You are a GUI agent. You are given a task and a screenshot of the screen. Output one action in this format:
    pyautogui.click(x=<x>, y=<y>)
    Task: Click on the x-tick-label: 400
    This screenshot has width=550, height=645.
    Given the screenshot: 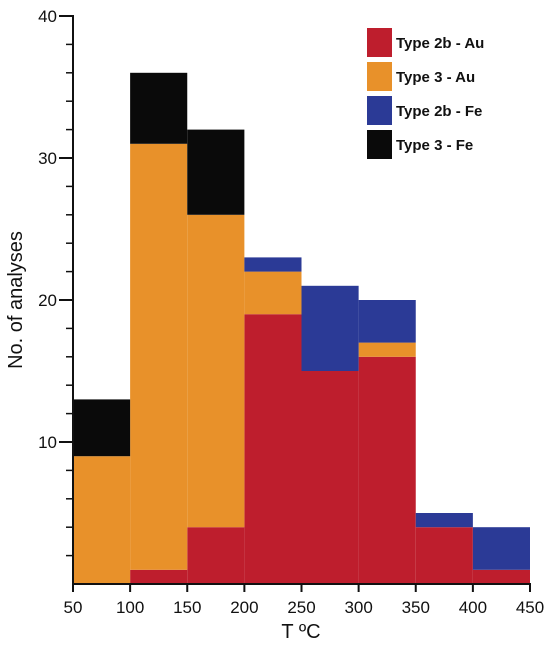 What is the action you would take?
    pyautogui.click(x=473, y=607)
    